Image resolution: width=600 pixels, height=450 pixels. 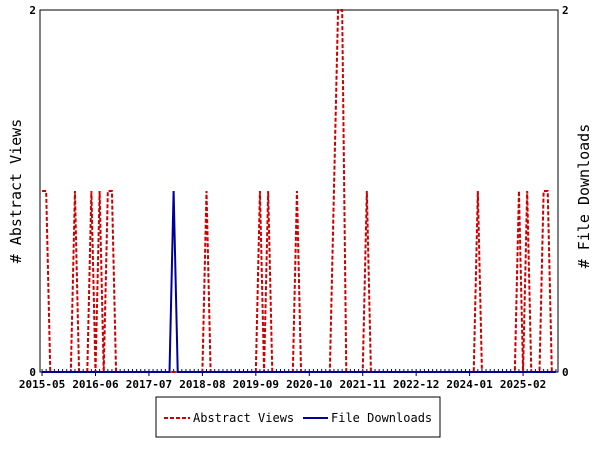 I want to click on legend: Abstract Views File Downloads, so click(x=298, y=417).